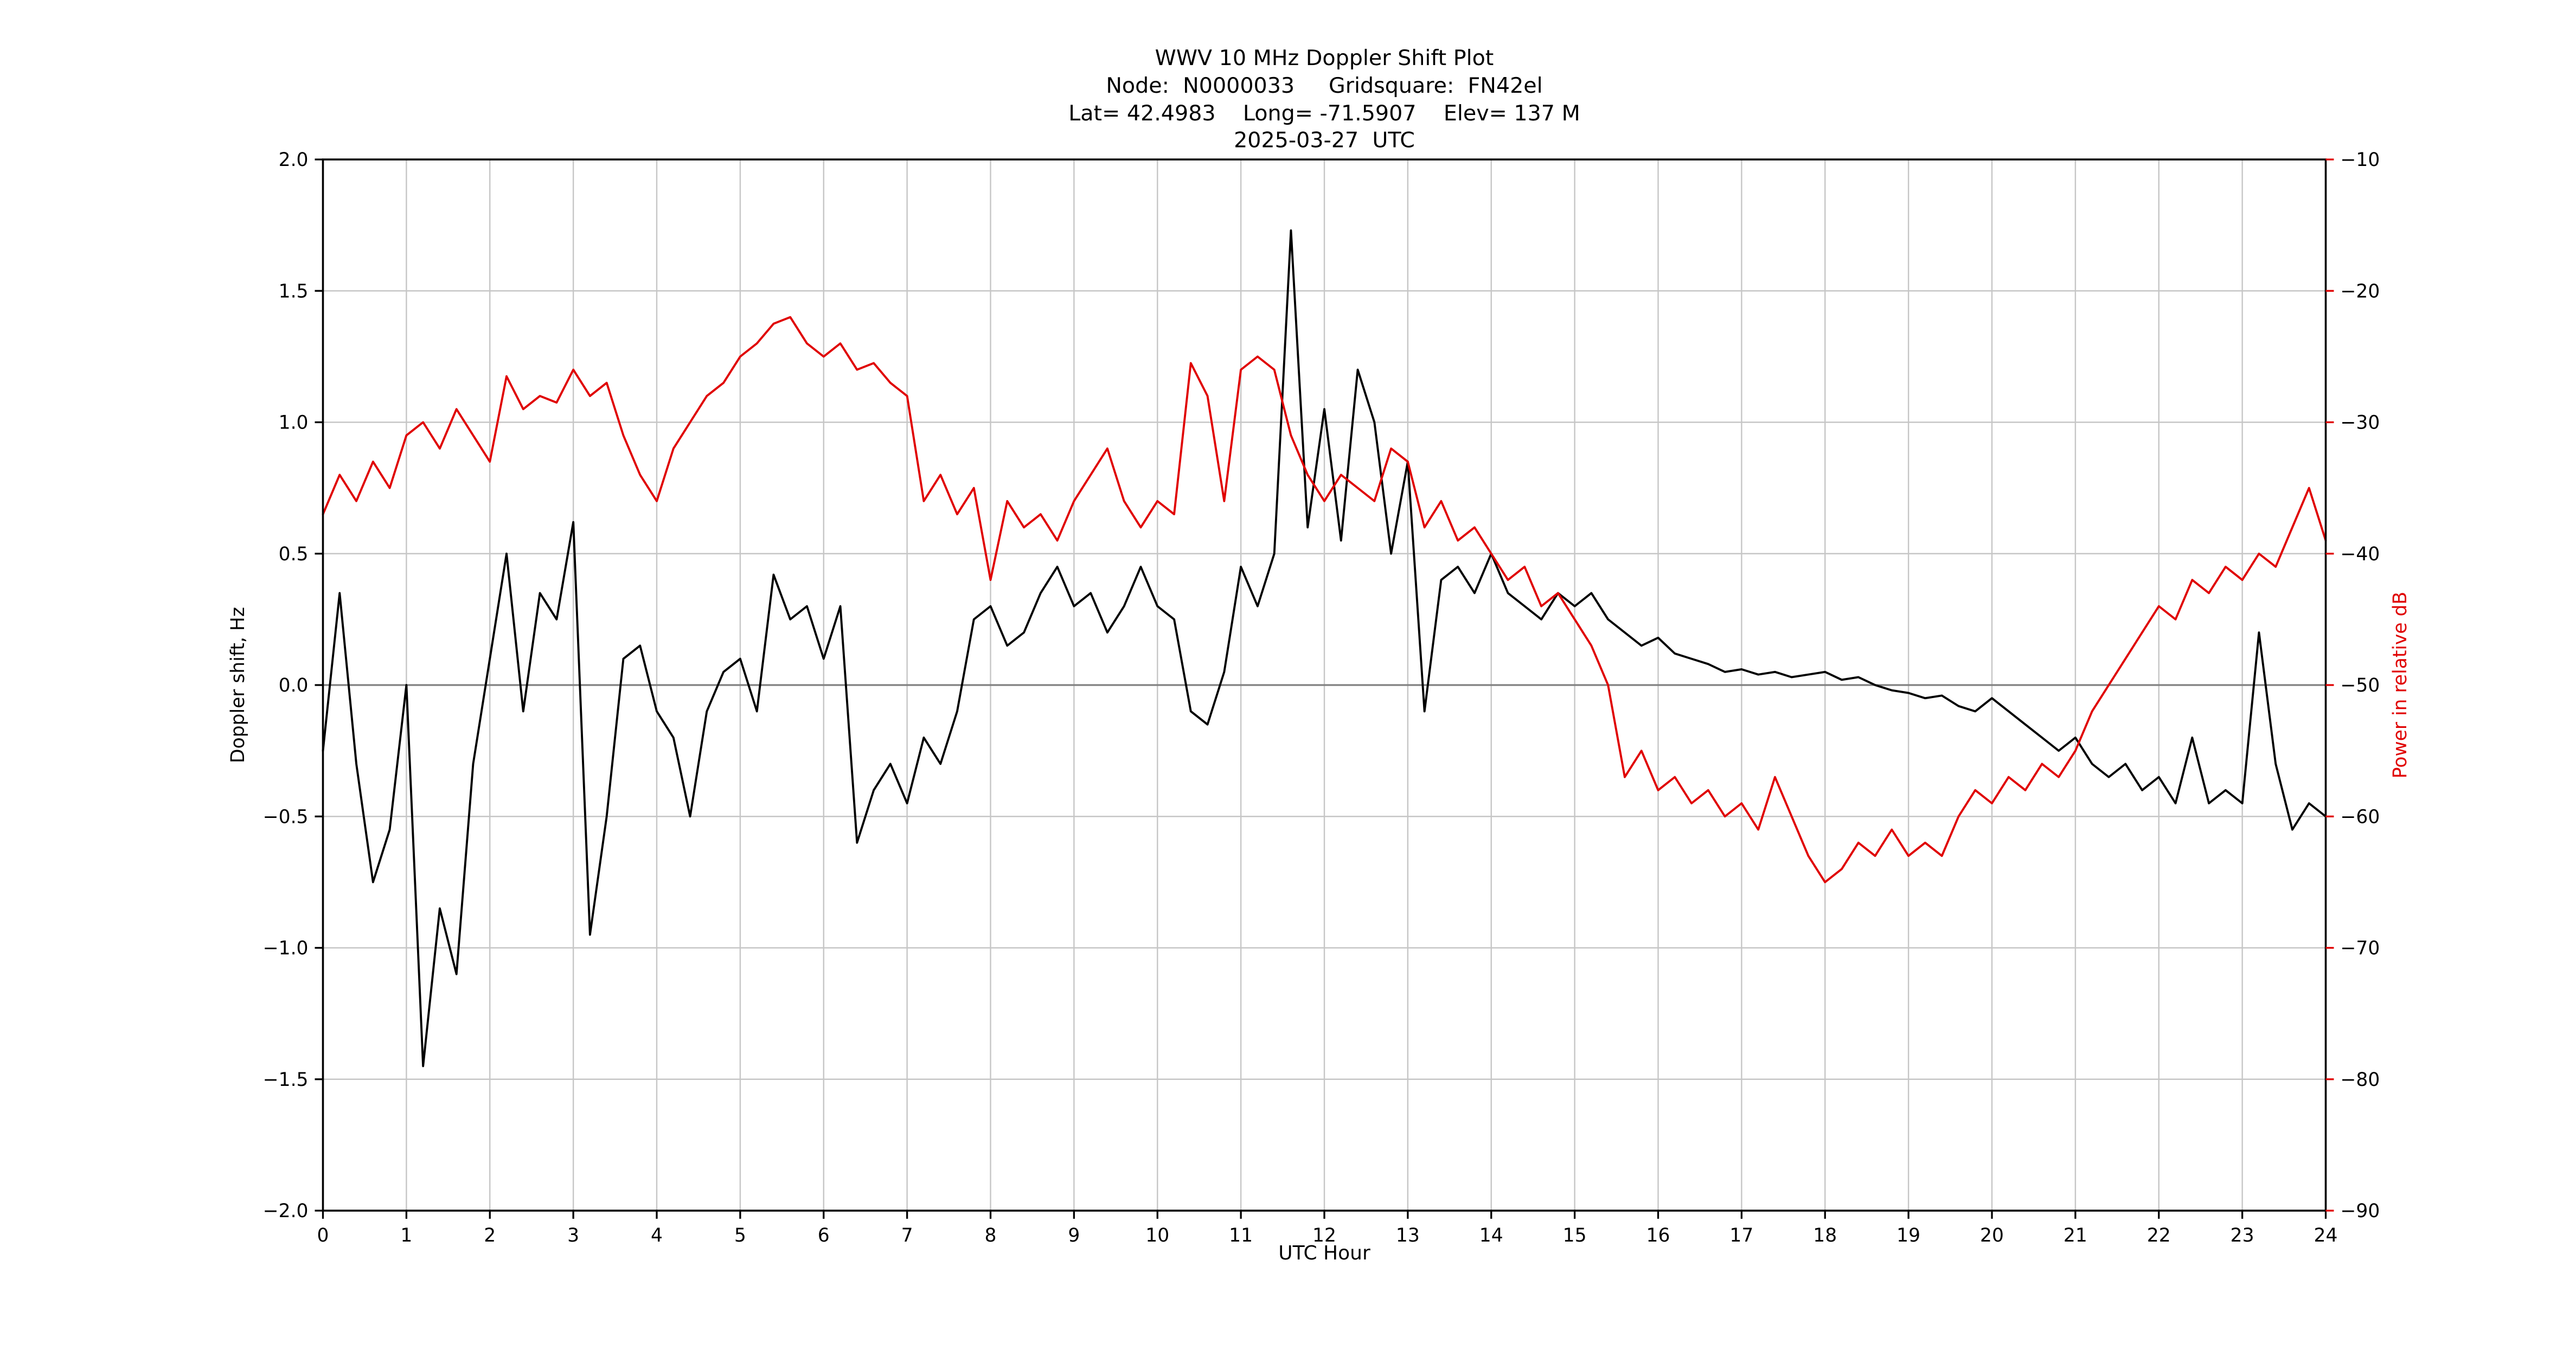 The image size is (2576, 1356). What do you see at coordinates (740, 1235) in the screenshot?
I see `x-tick-label: 5` at bounding box center [740, 1235].